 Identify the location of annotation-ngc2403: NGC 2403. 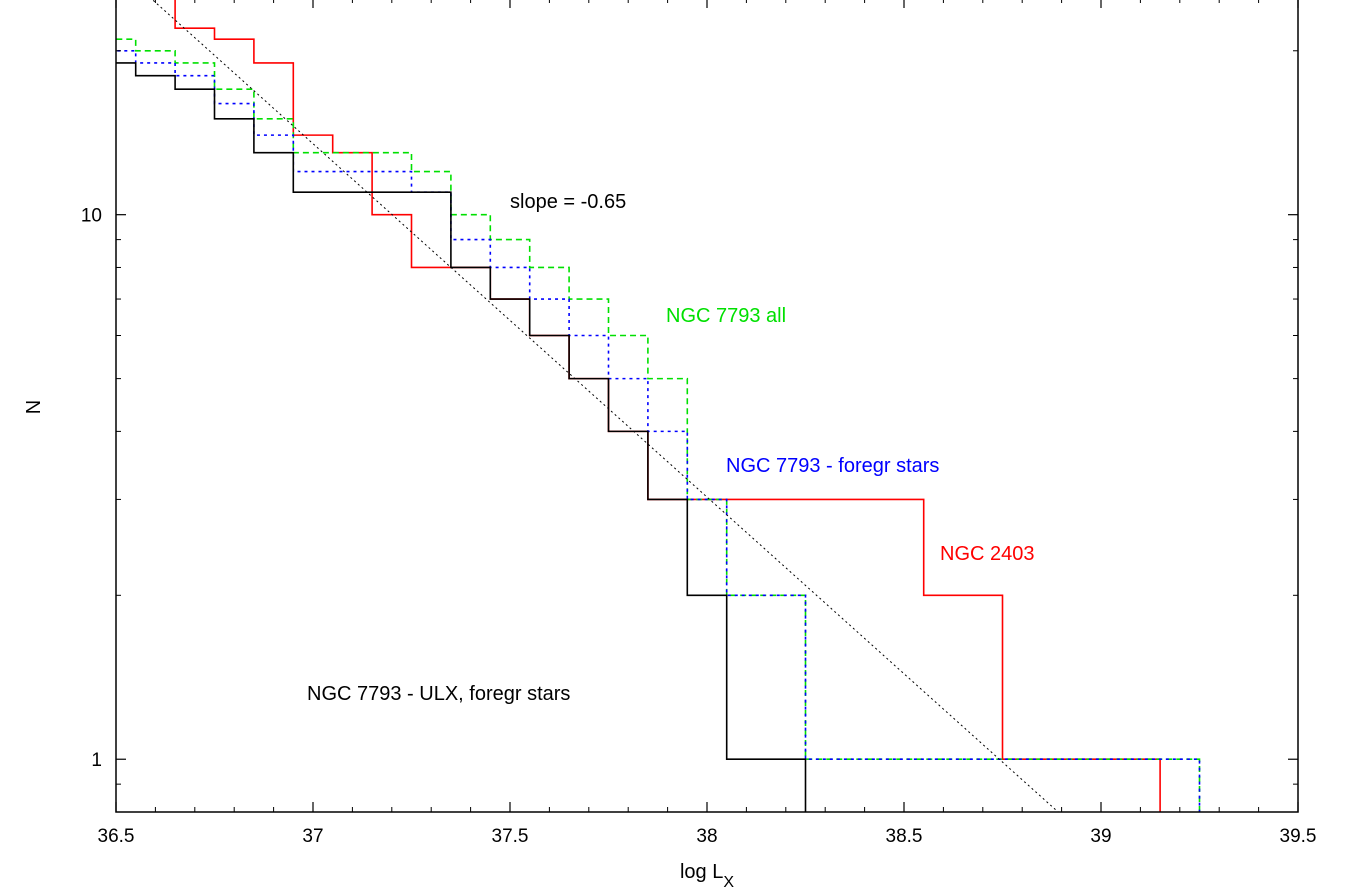
(987, 554).